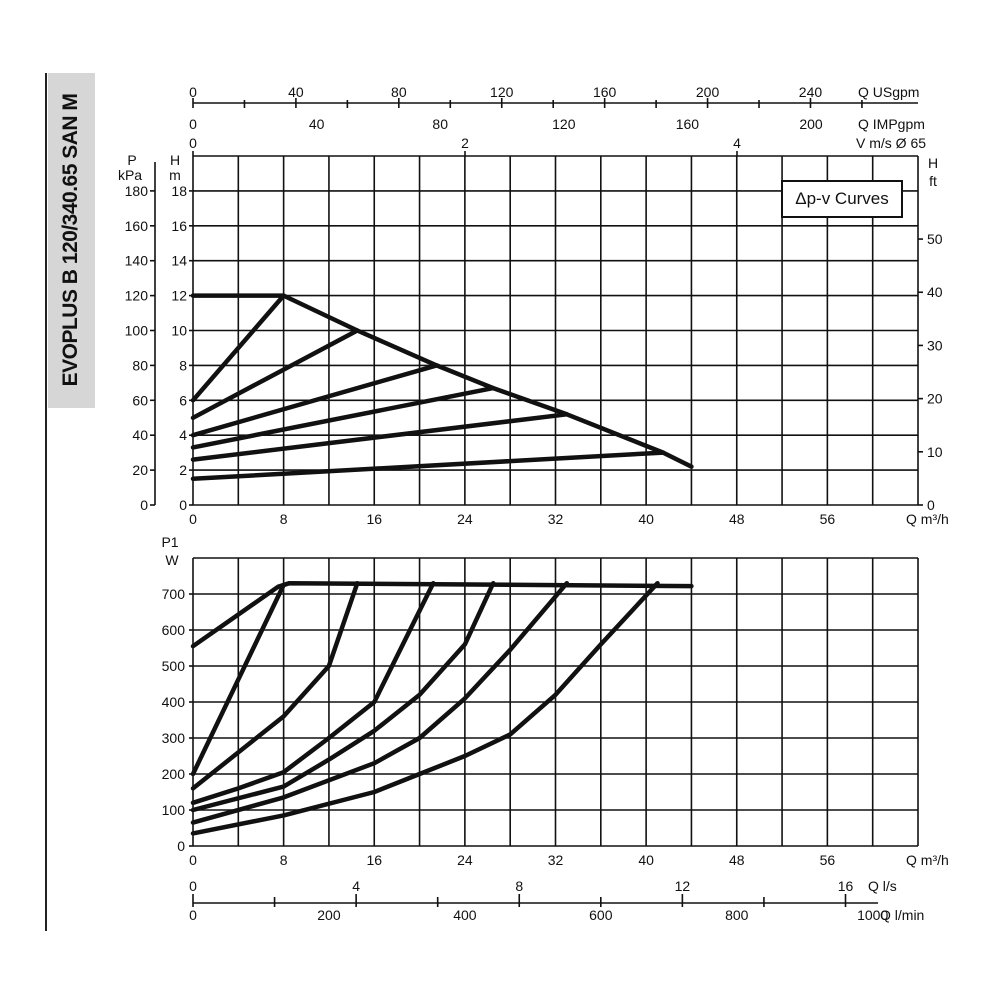 The width and height of the screenshot is (1000, 1000). What do you see at coordinates (935, 292) in the screenshot?
I see `ft-tick-label: 40` at bounding box center [935, 292].